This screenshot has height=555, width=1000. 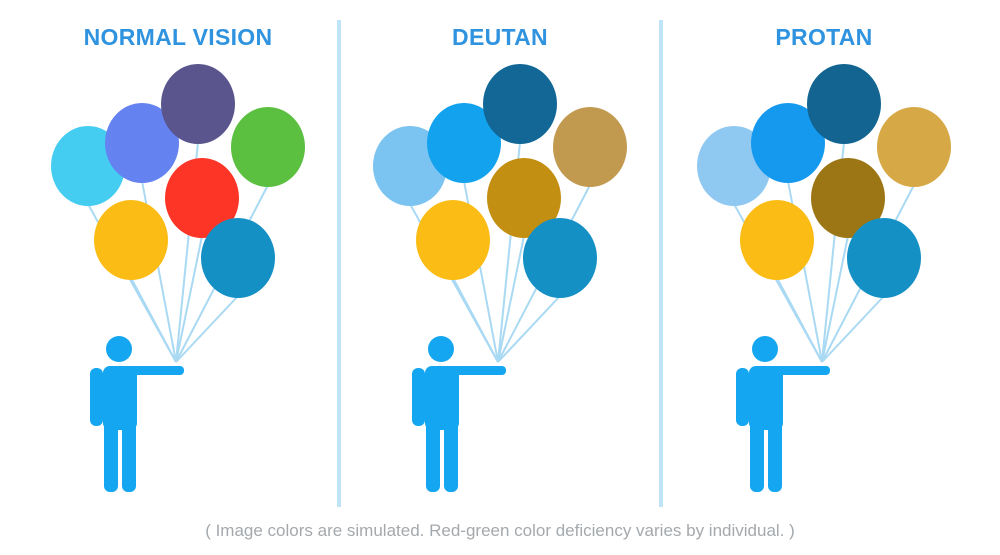 I want to click on panel-title: PROTAN, so click(x=824, y=37).